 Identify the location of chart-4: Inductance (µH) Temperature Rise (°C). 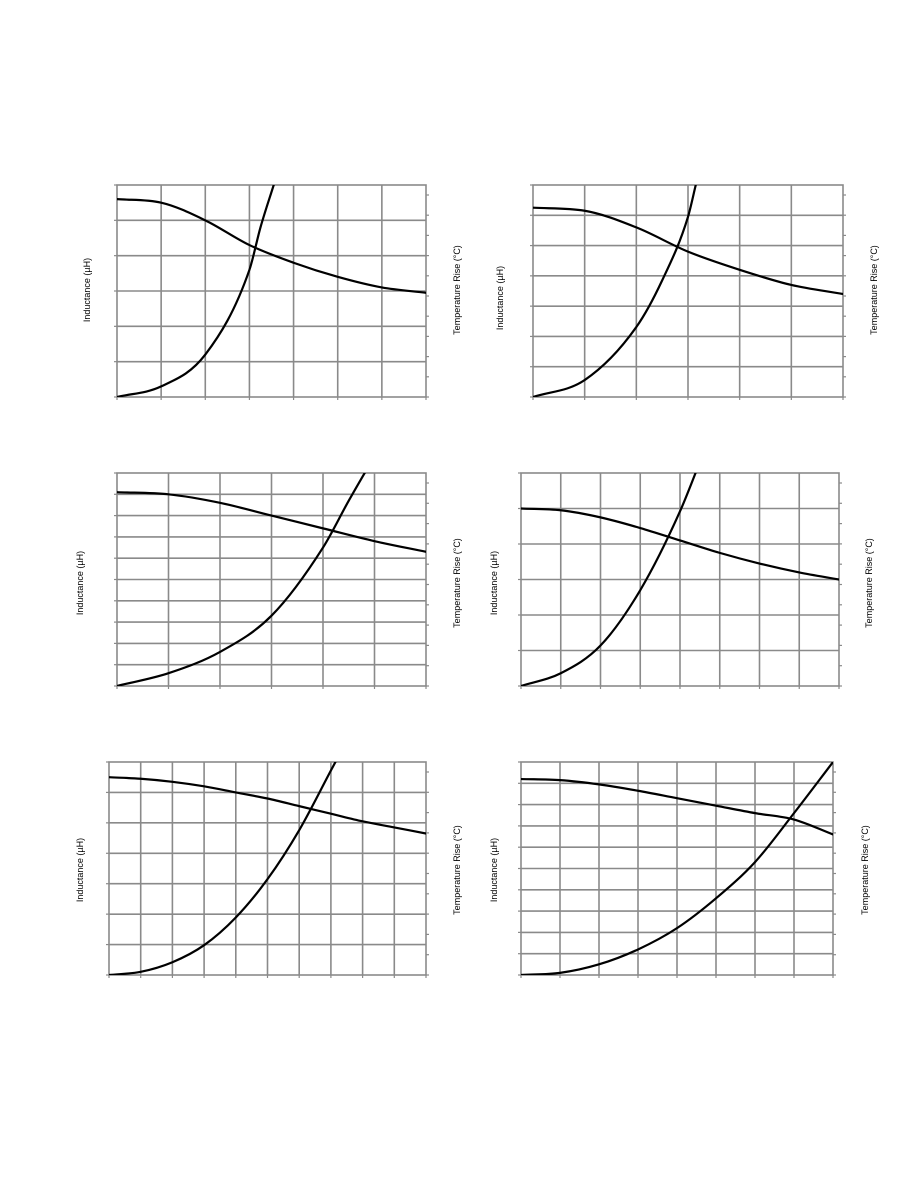
(681, 580).